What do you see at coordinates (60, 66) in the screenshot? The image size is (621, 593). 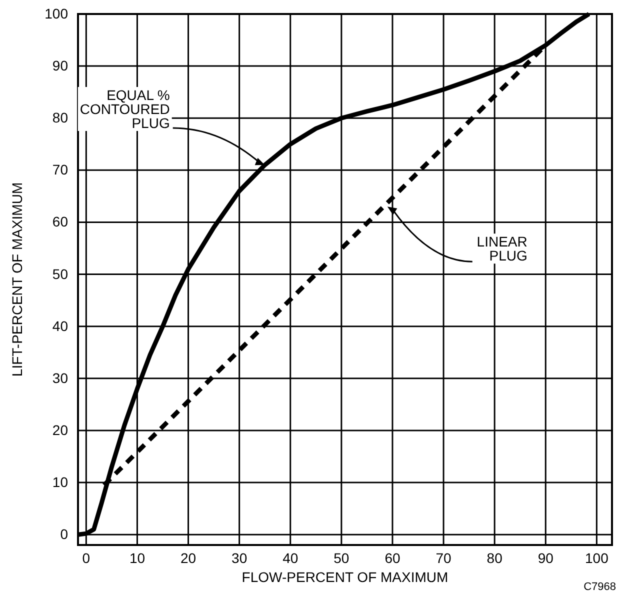 I see `y-tick-label: 90` at bounding box center [60, 66].